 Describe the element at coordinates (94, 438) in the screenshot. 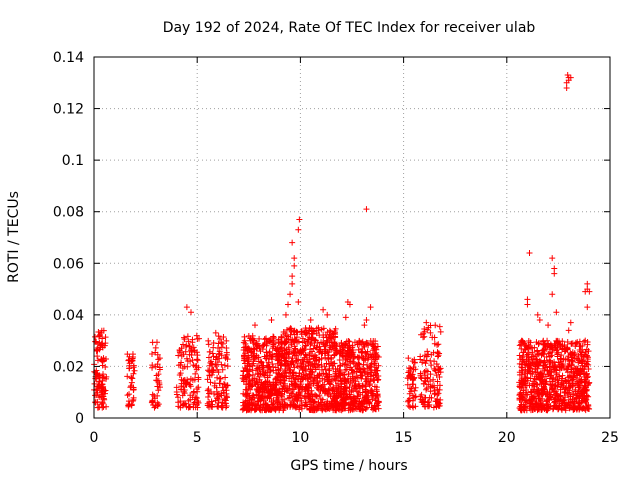

I see `x-tick-label: 0` at that location.